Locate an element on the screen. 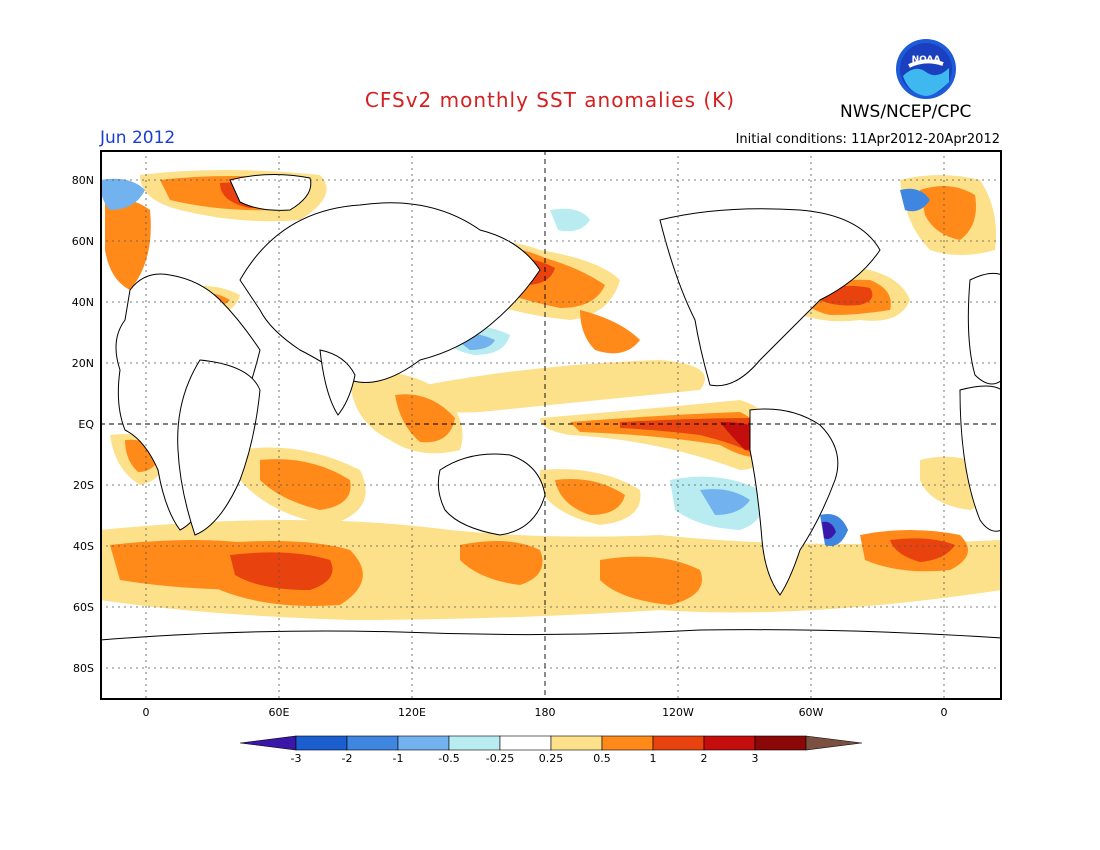 The image size is (1100, 850). initial-conditions-label: Initial conditions: 11Apr2012-20Apr2012 is located at coordinates (867, 139).